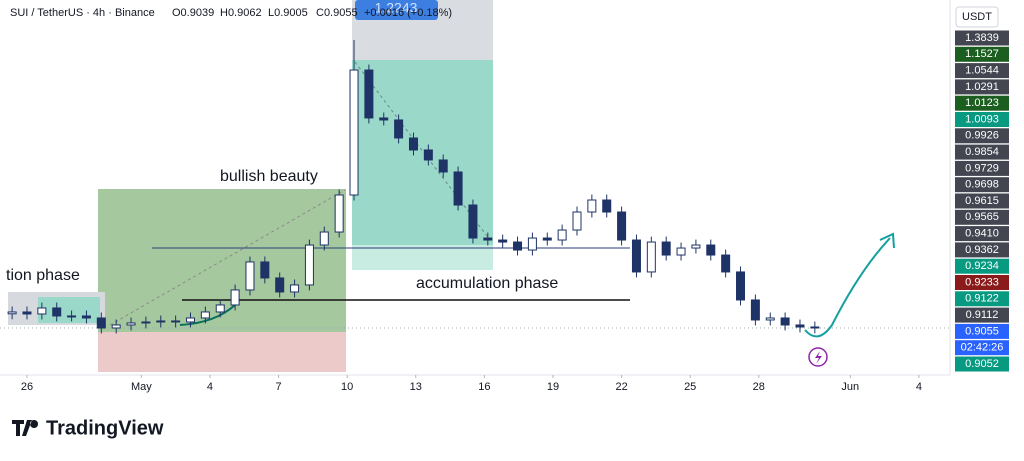 The width and height of the screenshot is (1024, 461). What do you see at coordinates (422, 151) in the screenshot?
I see `trend-dotted` at bounding box center [422, 151].